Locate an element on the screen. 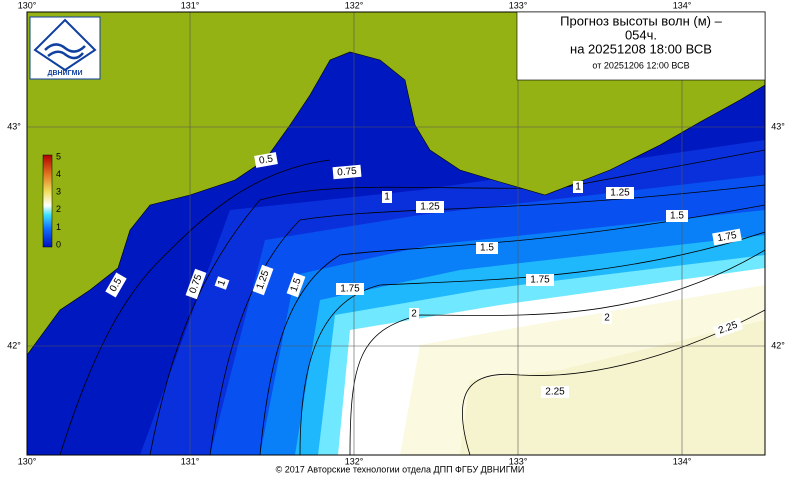 This screenshot has width=800, height=480. colorbar-tick: 0 is located at coordinates (58, 244).